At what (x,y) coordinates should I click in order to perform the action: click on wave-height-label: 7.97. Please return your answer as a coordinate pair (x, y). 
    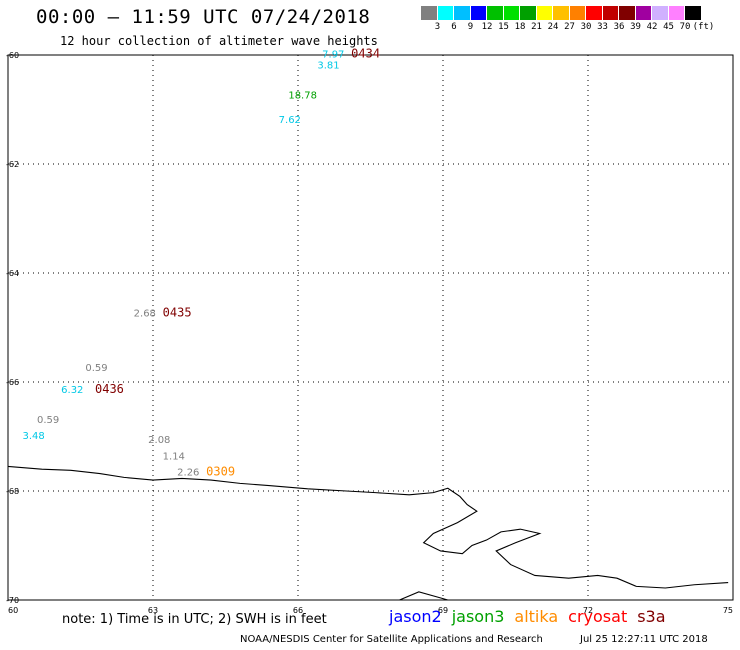
    Looking at the image, I should click on (333, 55).